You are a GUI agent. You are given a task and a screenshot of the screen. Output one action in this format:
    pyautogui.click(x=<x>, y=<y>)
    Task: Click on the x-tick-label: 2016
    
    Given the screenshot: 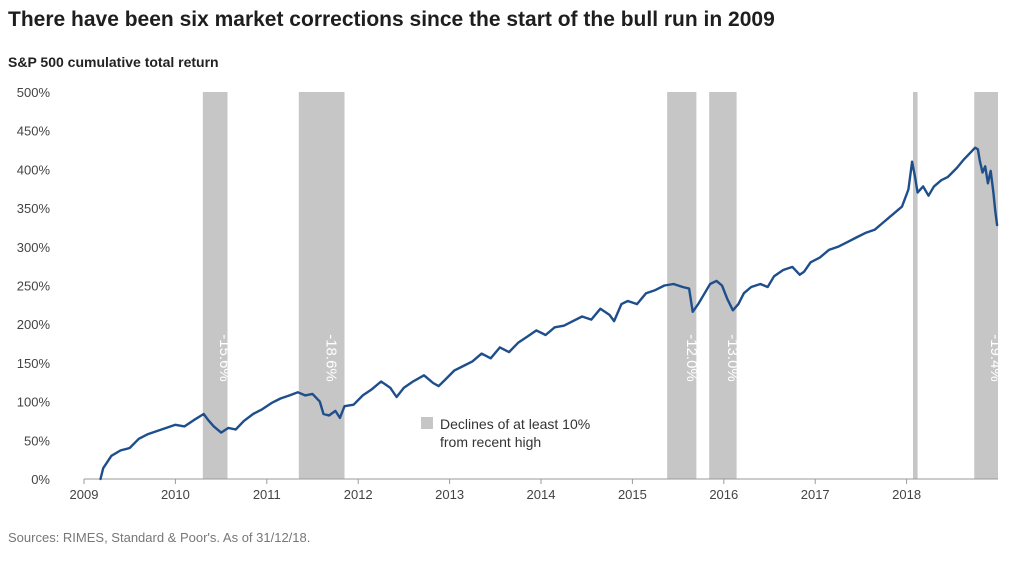 What is the action you would take?
    pyautogui.click(x=723, y=494)
    